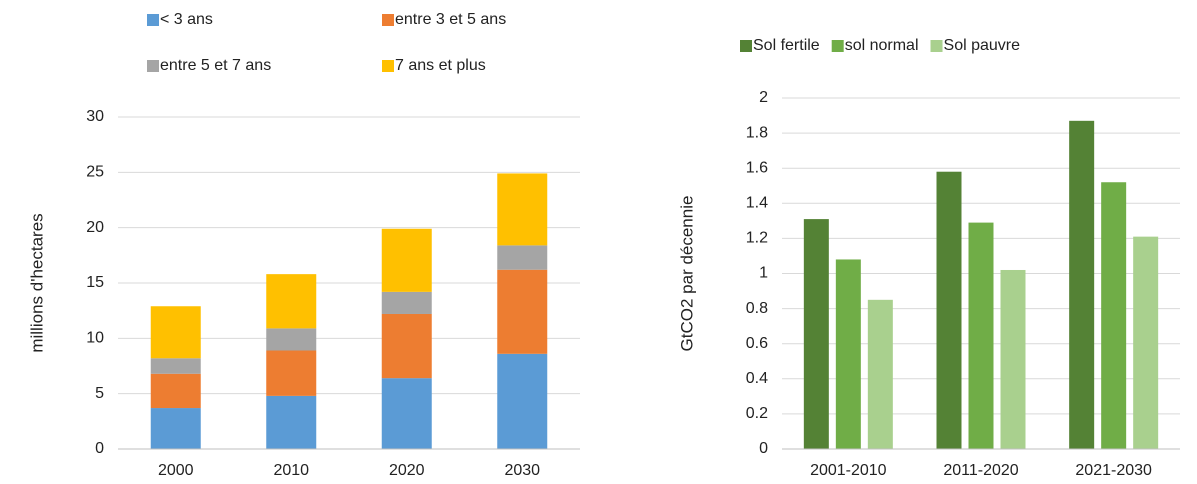  What do you see at coordinates (522, 470) in the screenshot?
I see `x-tick-label: 2030` at bounding box center [522, 470].